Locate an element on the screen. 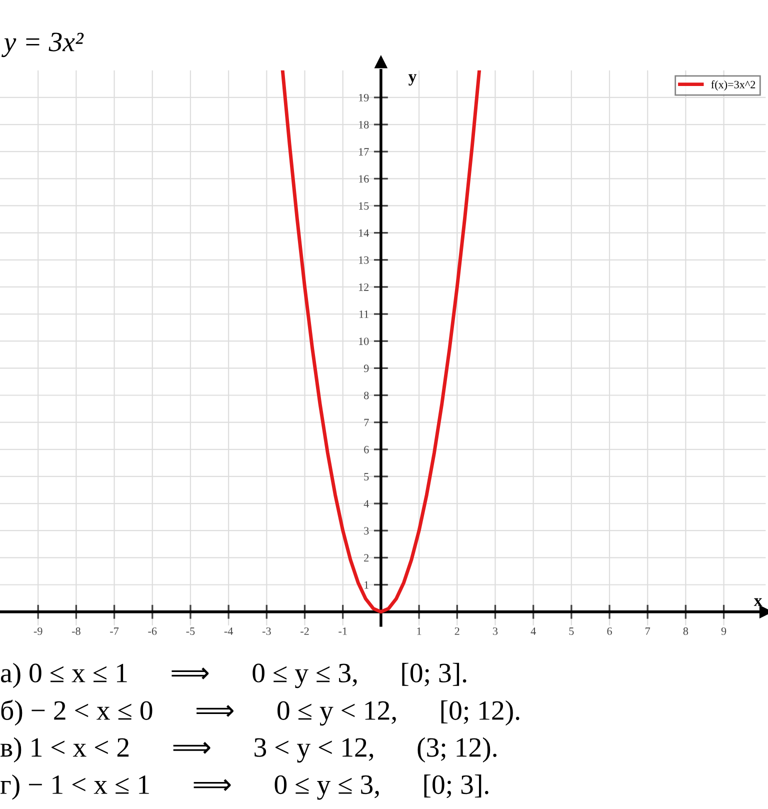  x-tick-label: 6 is located at coordinates (609, 631).